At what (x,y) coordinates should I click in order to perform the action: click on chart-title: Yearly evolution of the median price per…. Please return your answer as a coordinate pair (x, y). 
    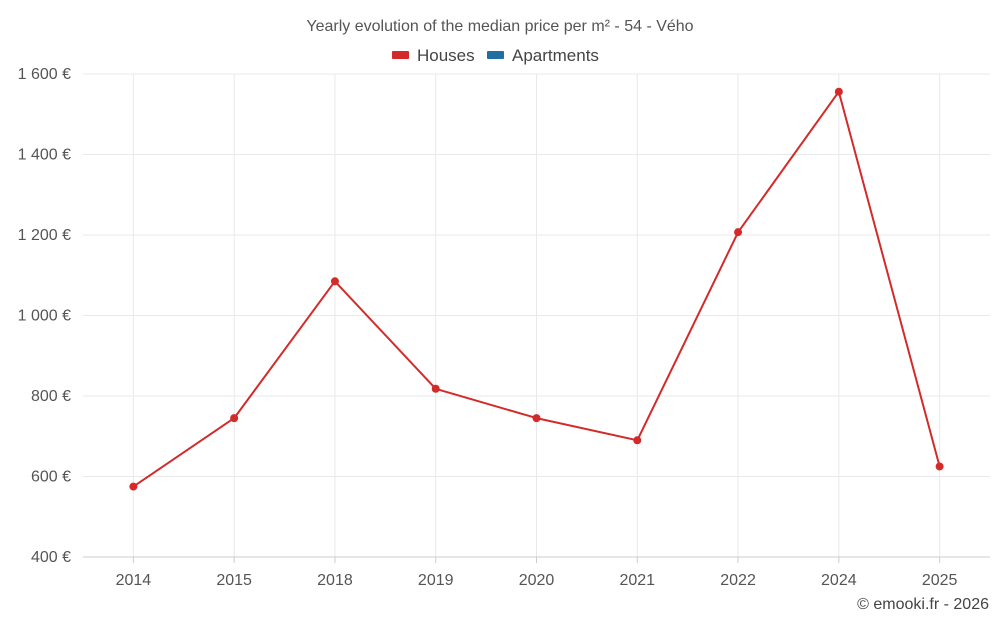
    Looking at the image, I should click on (499, 26).